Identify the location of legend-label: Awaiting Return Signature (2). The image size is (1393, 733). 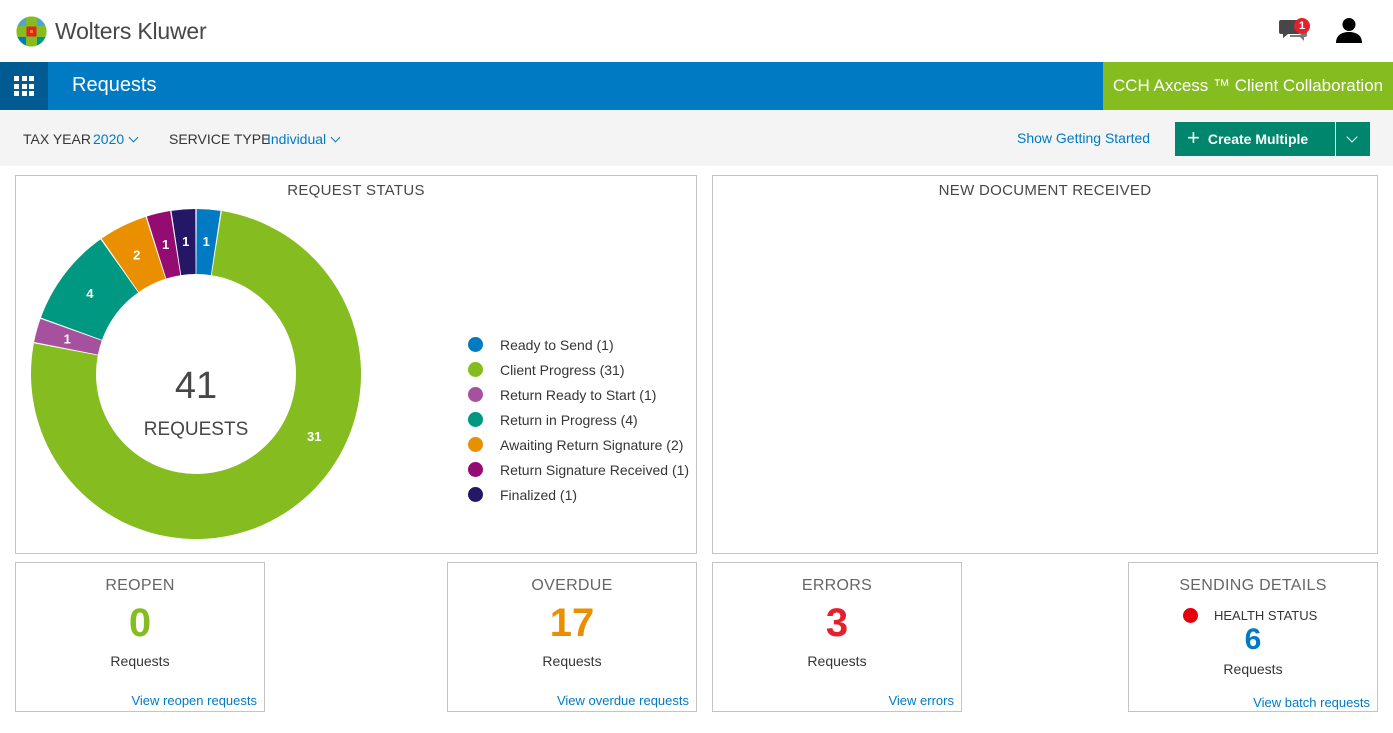
(592, 444).